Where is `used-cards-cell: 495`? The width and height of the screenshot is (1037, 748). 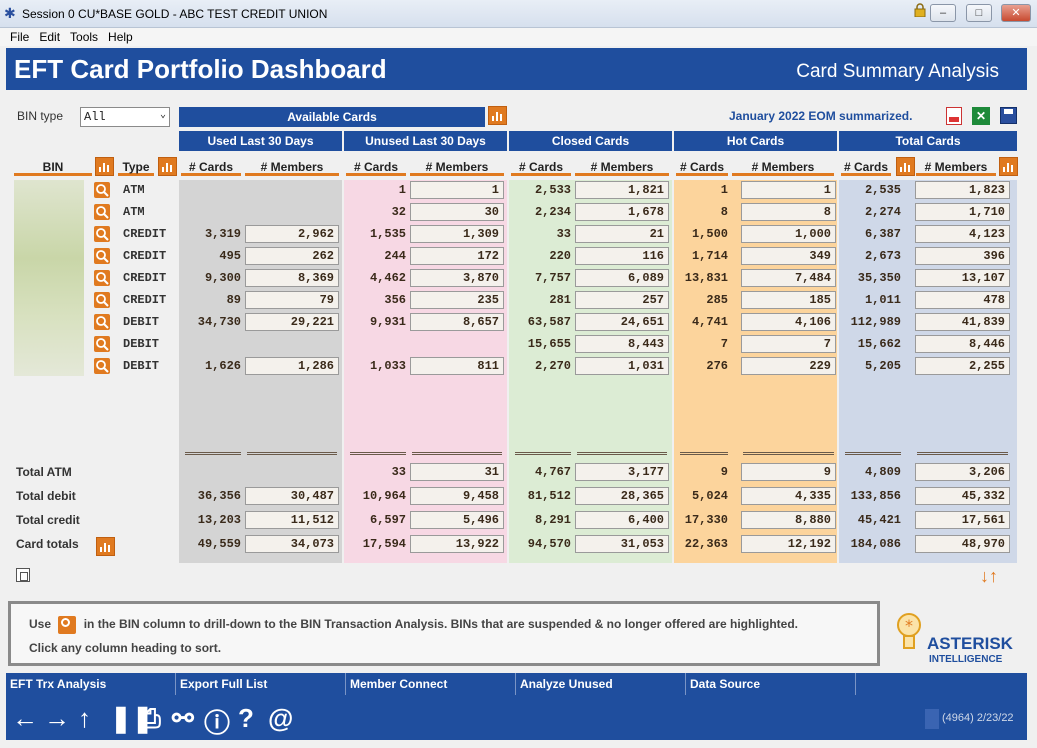 used-cards-cell: 495 is located at coordinates (230, 256).